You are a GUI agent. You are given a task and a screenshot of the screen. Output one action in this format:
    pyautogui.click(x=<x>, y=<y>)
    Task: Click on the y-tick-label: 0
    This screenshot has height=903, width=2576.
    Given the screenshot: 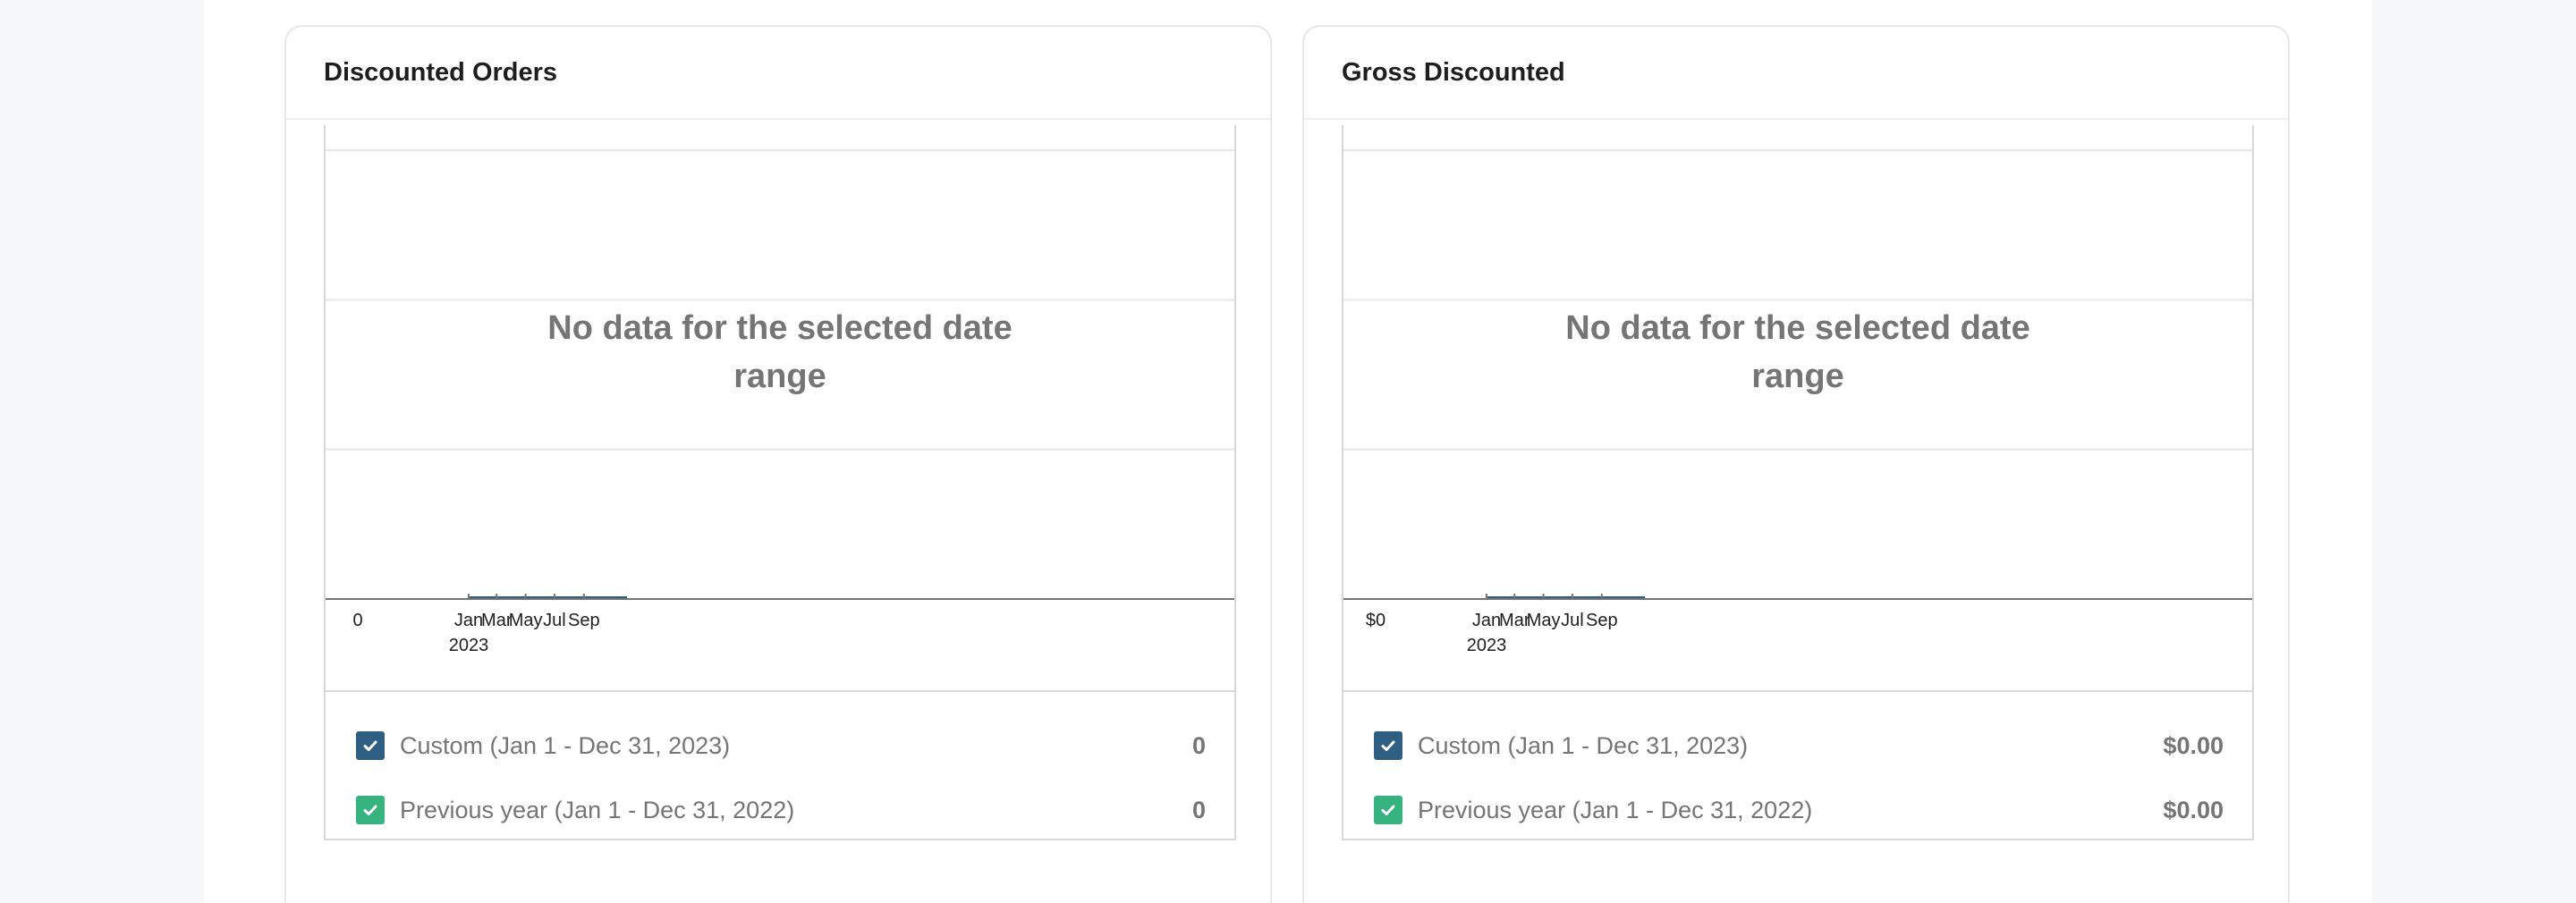 What is the action you would take?
    pyautogui.click(x=357, y=620)
    